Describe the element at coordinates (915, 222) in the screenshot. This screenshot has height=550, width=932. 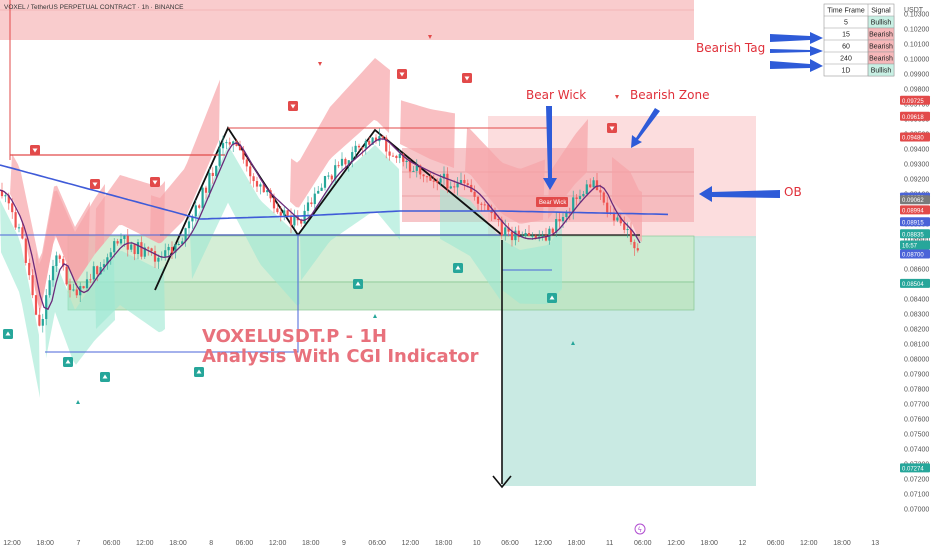
I see `price-label: 0.08915` at that location.